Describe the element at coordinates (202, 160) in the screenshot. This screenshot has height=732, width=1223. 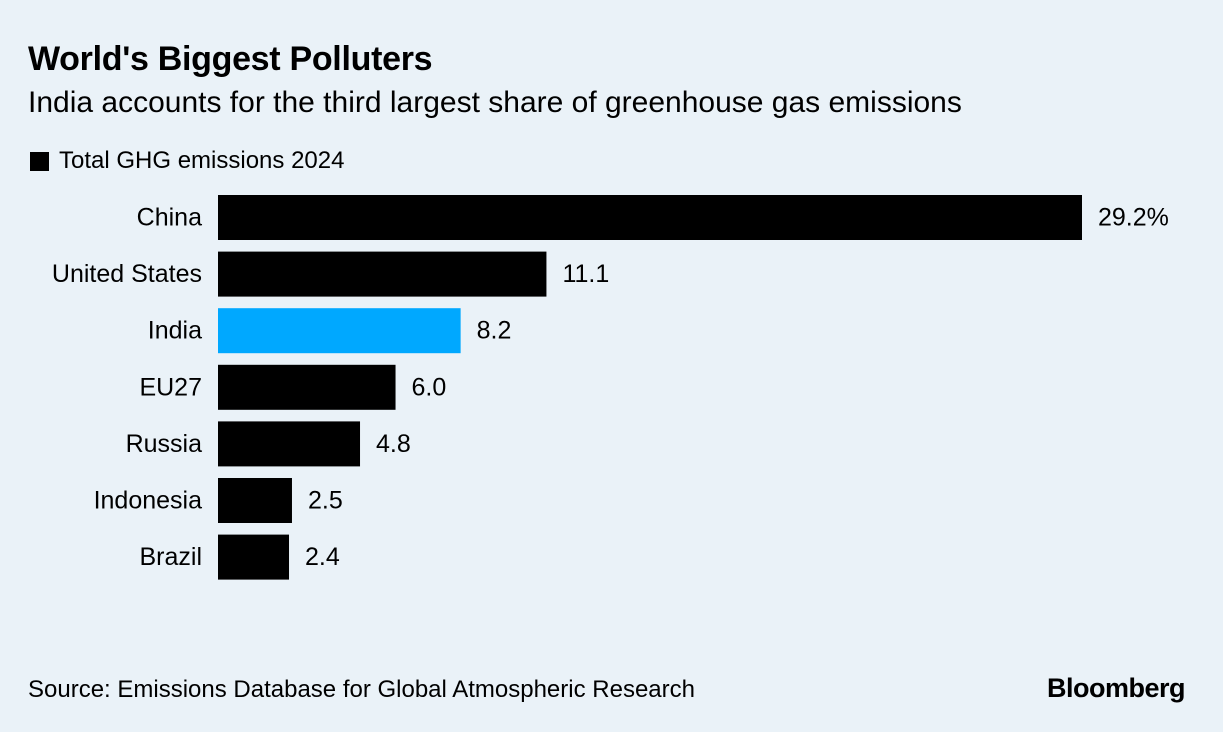
I see `legend-label: Total GHG emissions 2024` at that location.